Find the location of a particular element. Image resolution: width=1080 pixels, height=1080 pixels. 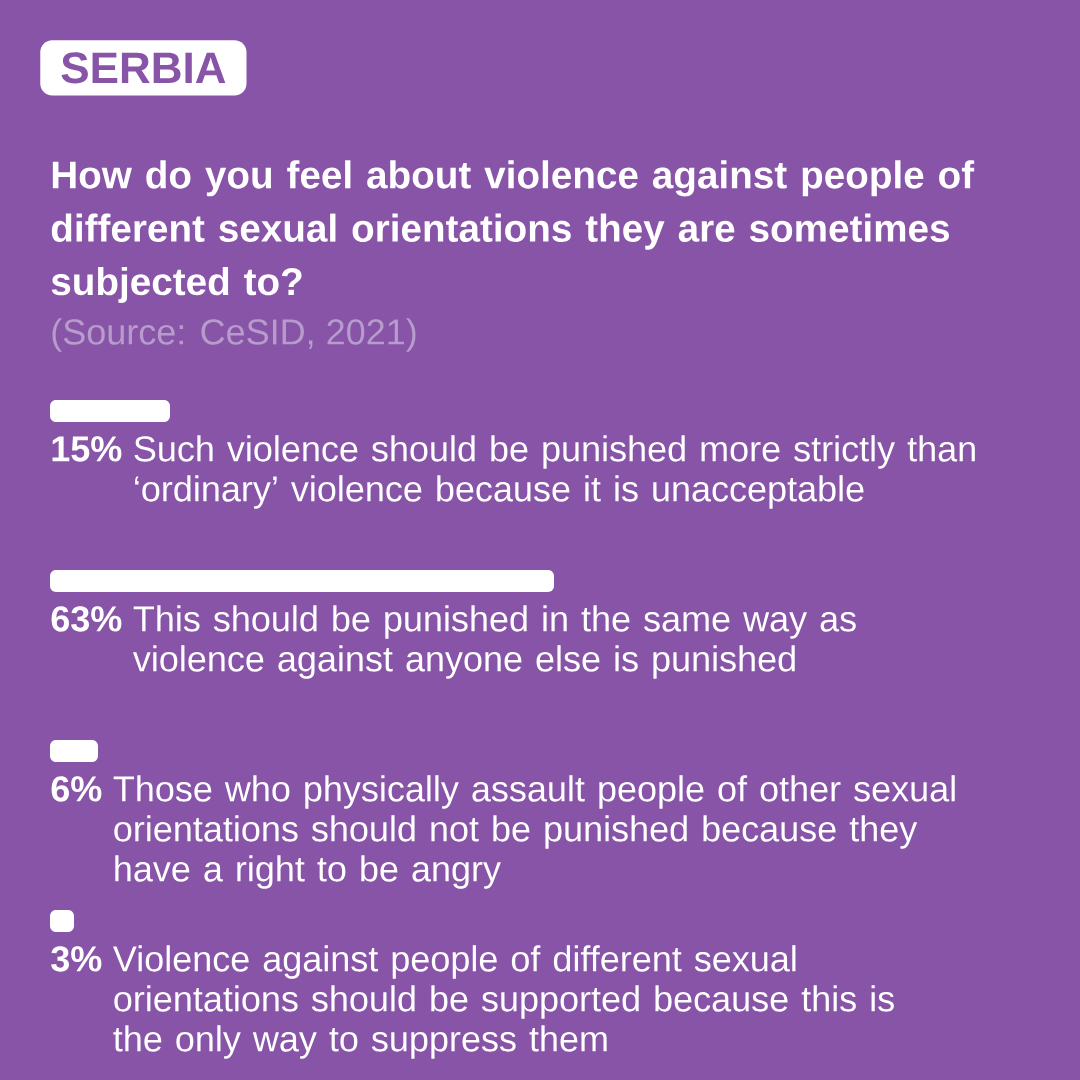

y-tick-label: Those who physically assault people of other sexual orientations should not be punished because they have a right to be angry is located at coordinates (534, 832).